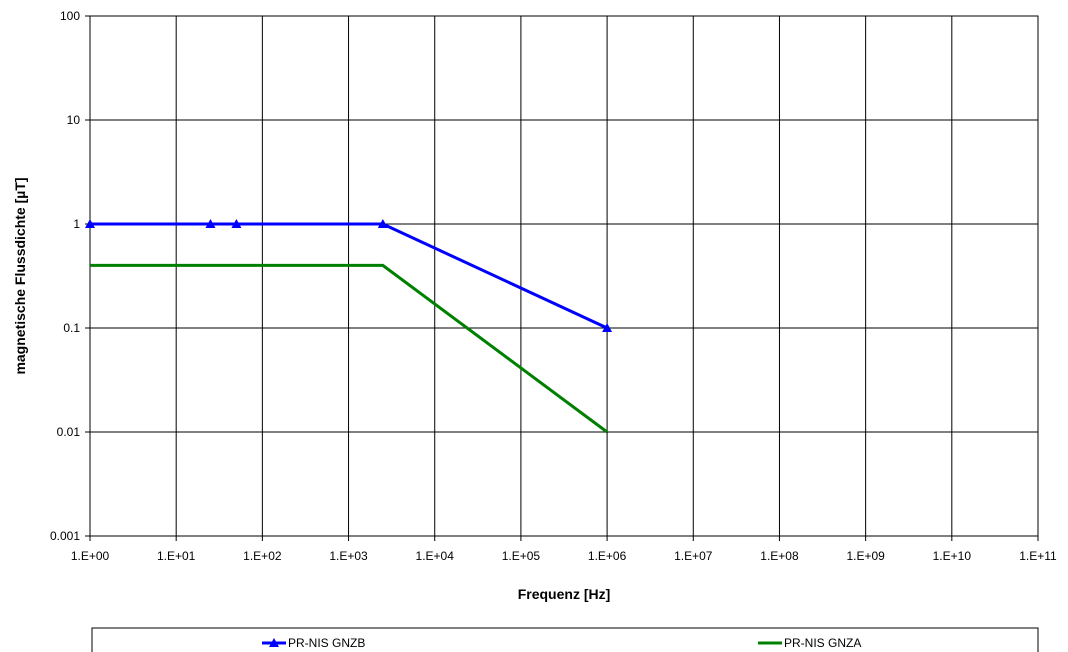 Image resolution: width=1068 pixels, height=652 pixels. What do you see at coordinates (349, 348) in the screenshot?
I see `series-line-pr-nis-gnza` at bounding box center [349, 348].